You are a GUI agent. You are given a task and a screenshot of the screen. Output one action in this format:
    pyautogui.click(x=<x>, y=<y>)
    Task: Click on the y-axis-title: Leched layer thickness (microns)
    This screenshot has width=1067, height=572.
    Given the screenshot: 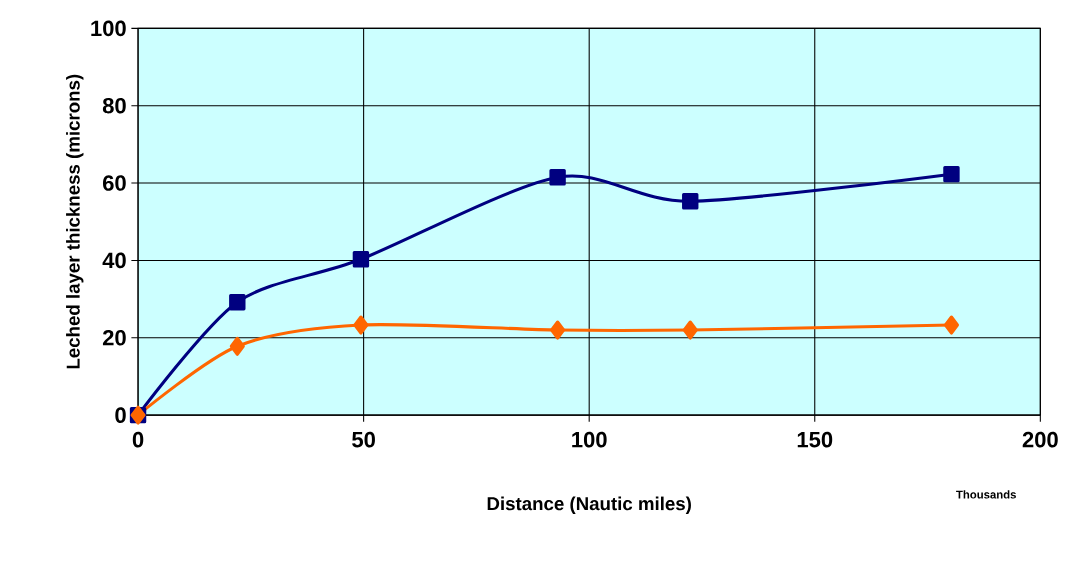 What is the action you would take?
    pyautogui.click(x=75, y=221)
    